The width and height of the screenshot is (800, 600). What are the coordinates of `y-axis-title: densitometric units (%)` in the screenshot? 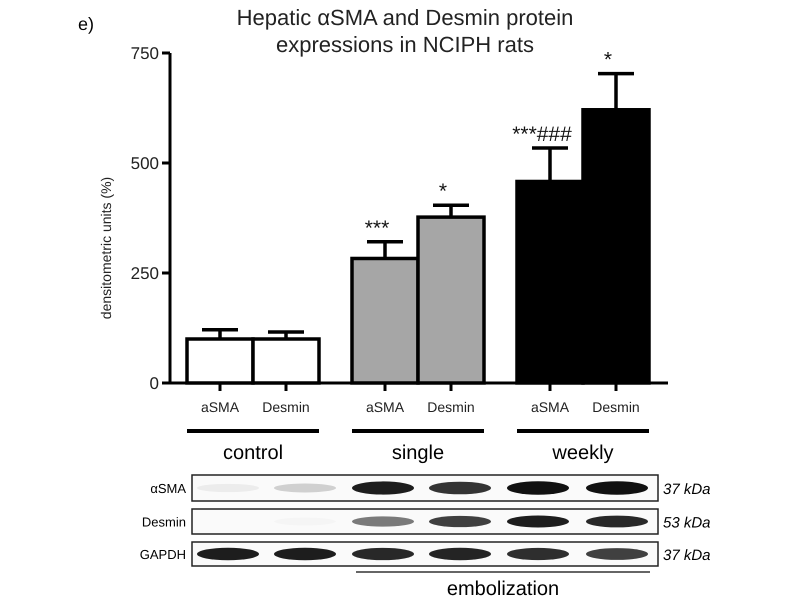 It's located at (106, 248).